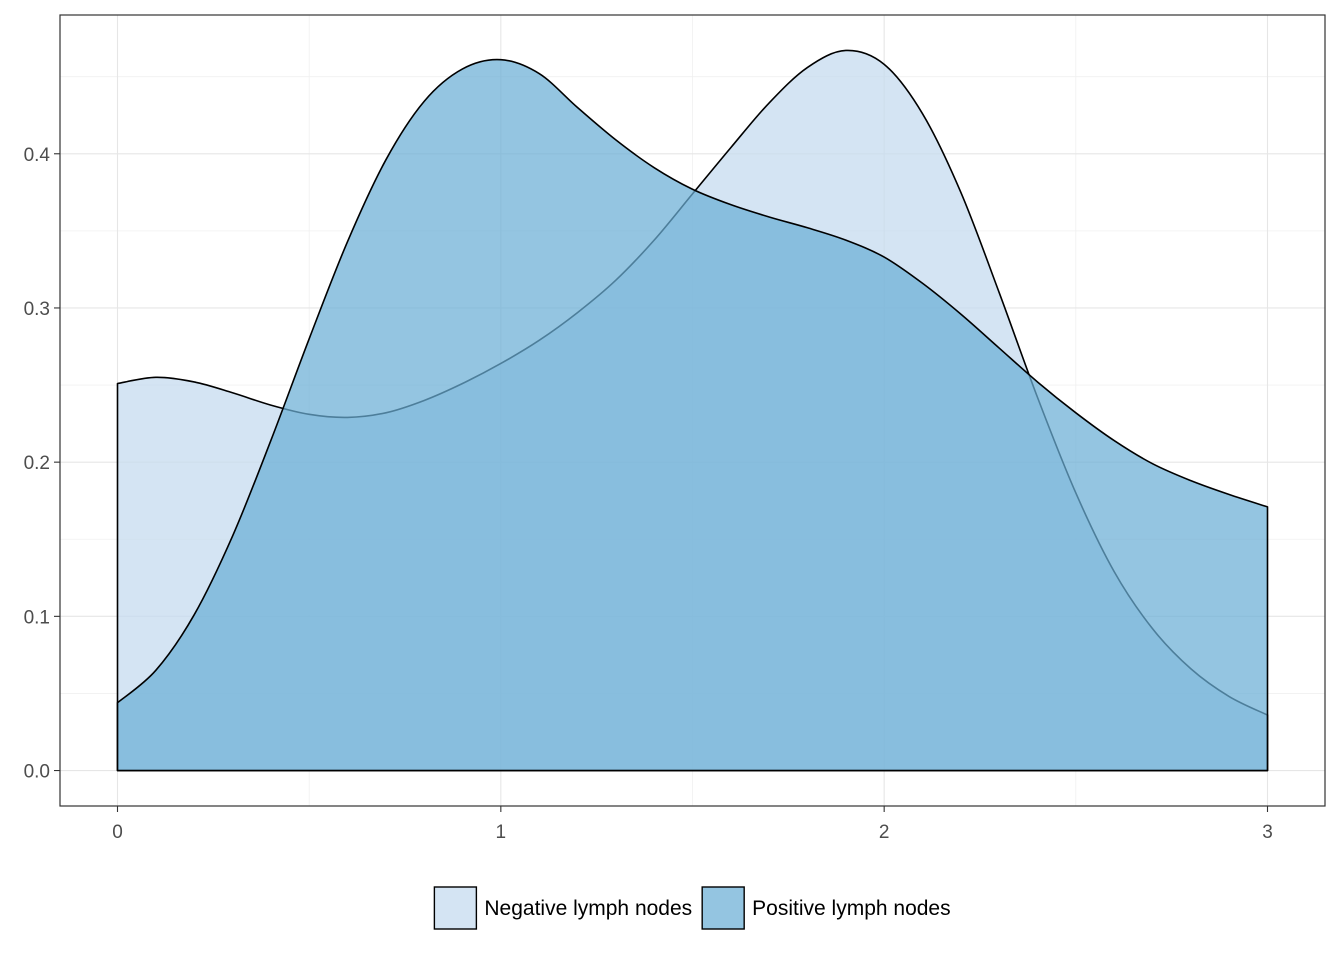 The image size is (1344, 960). Describe the element at coordinates (37, 772) in the screenshot. I see `y-tick-label: 0.0` at that location.